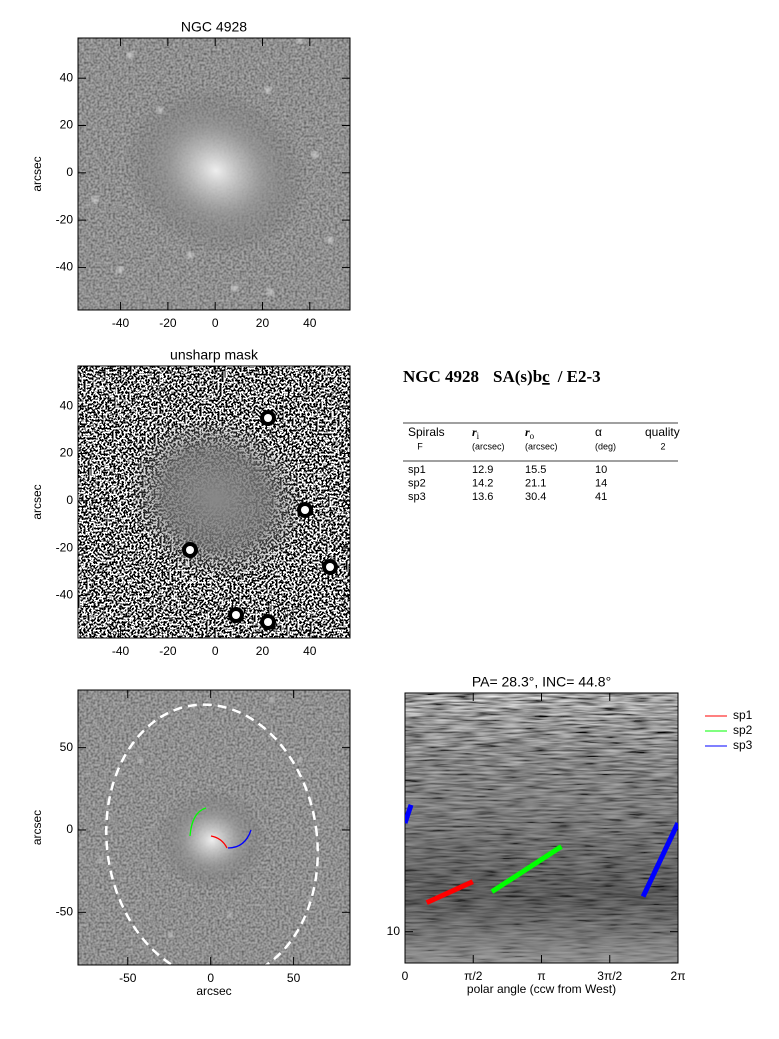 Image resolution: width=779 pixels, height=1039 pixels. I want to click on y-tick-label: -20, so click(65, 547).